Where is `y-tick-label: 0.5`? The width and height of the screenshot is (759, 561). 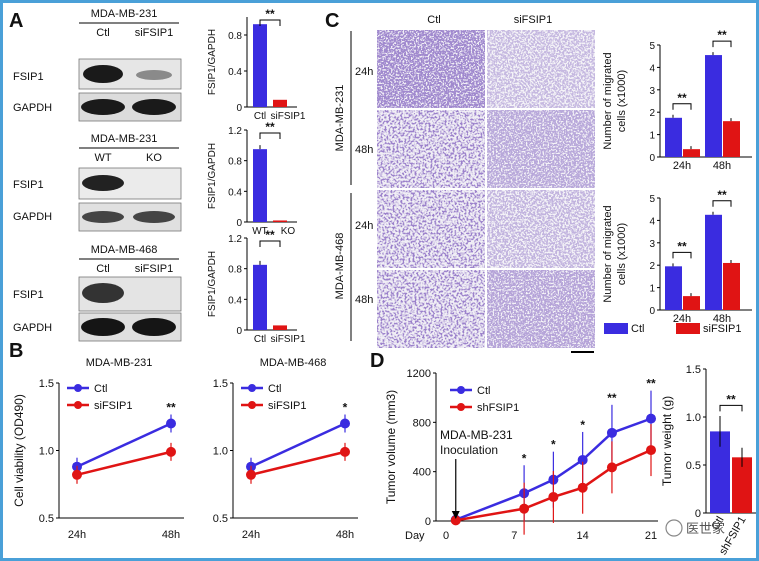
y-tick-label: 0.5 is located at coordinates (693, 466).